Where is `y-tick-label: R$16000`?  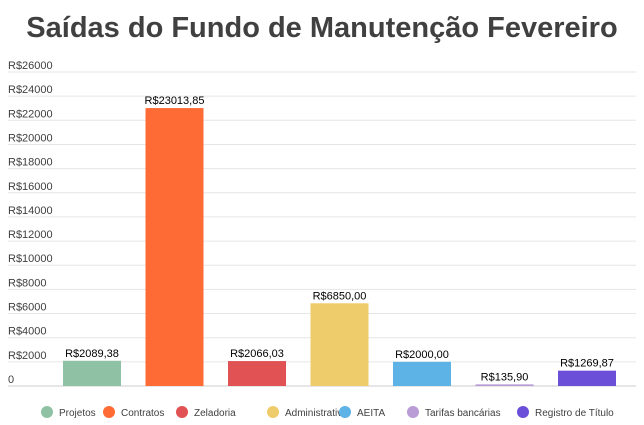
y-tick-label: R$16000 is located at coordinates (30, 187).